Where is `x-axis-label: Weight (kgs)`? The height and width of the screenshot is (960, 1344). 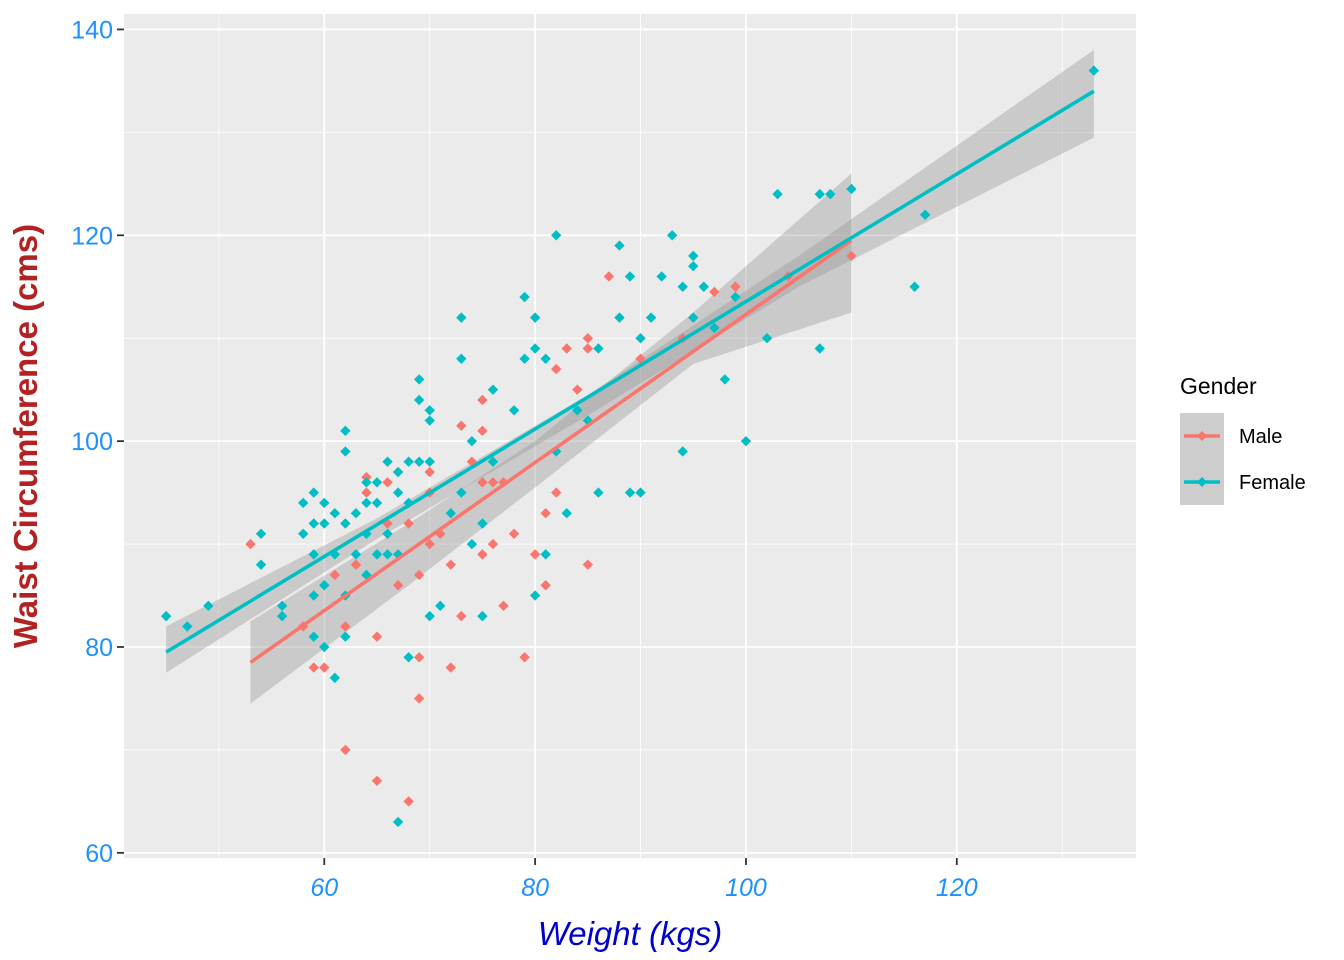 x-axis-label: Weight (kgs) is located at coordinates (630, 933).